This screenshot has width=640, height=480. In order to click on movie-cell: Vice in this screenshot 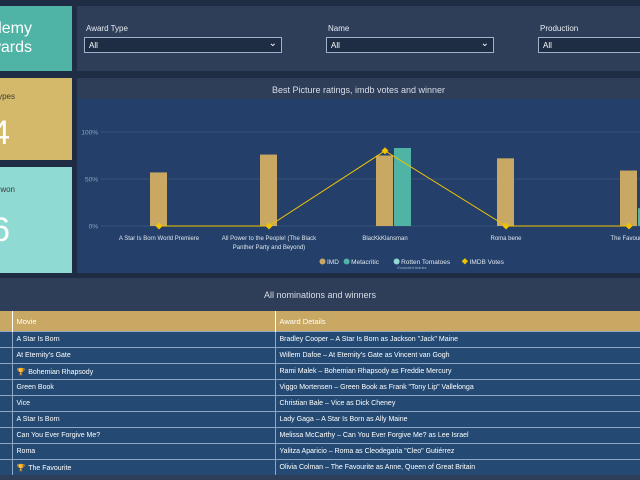, I will do `click(144, 403)`.